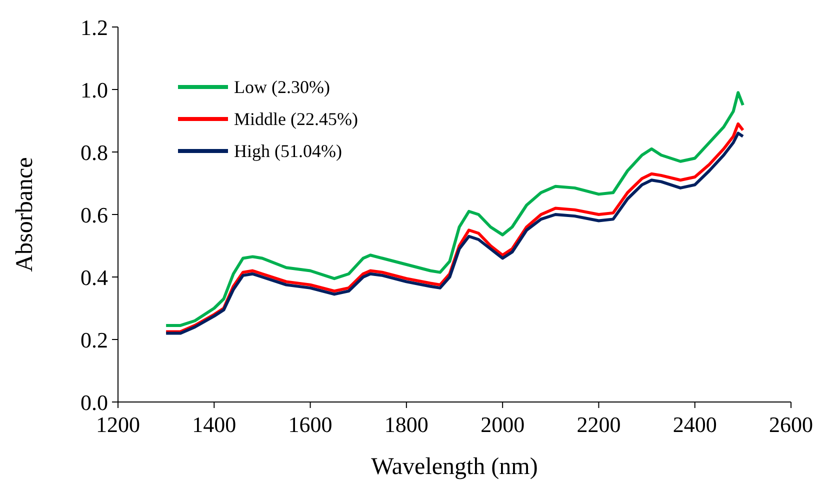  Describe the element at coordinates (94, 340) in the screenshot. I see `y-tick-label: 0.2` at that location.